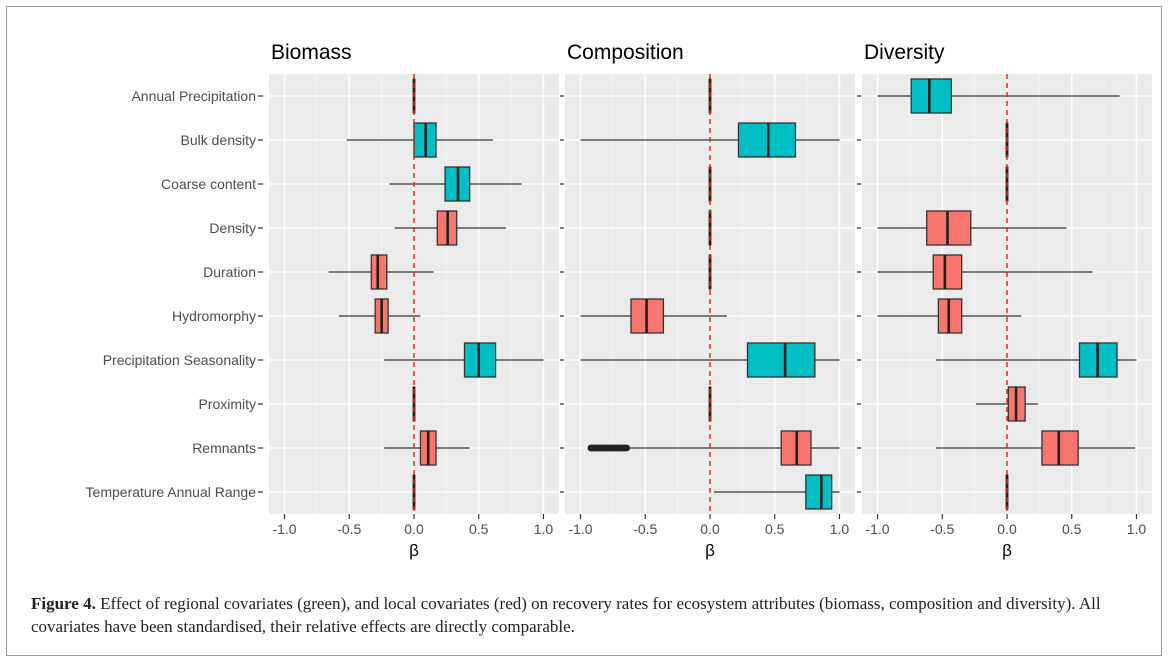  Describe the element at coordinates (214, 316) in the screenshot. I see `y-tick-label-hydromorphy: Hydromorphy` at that location.